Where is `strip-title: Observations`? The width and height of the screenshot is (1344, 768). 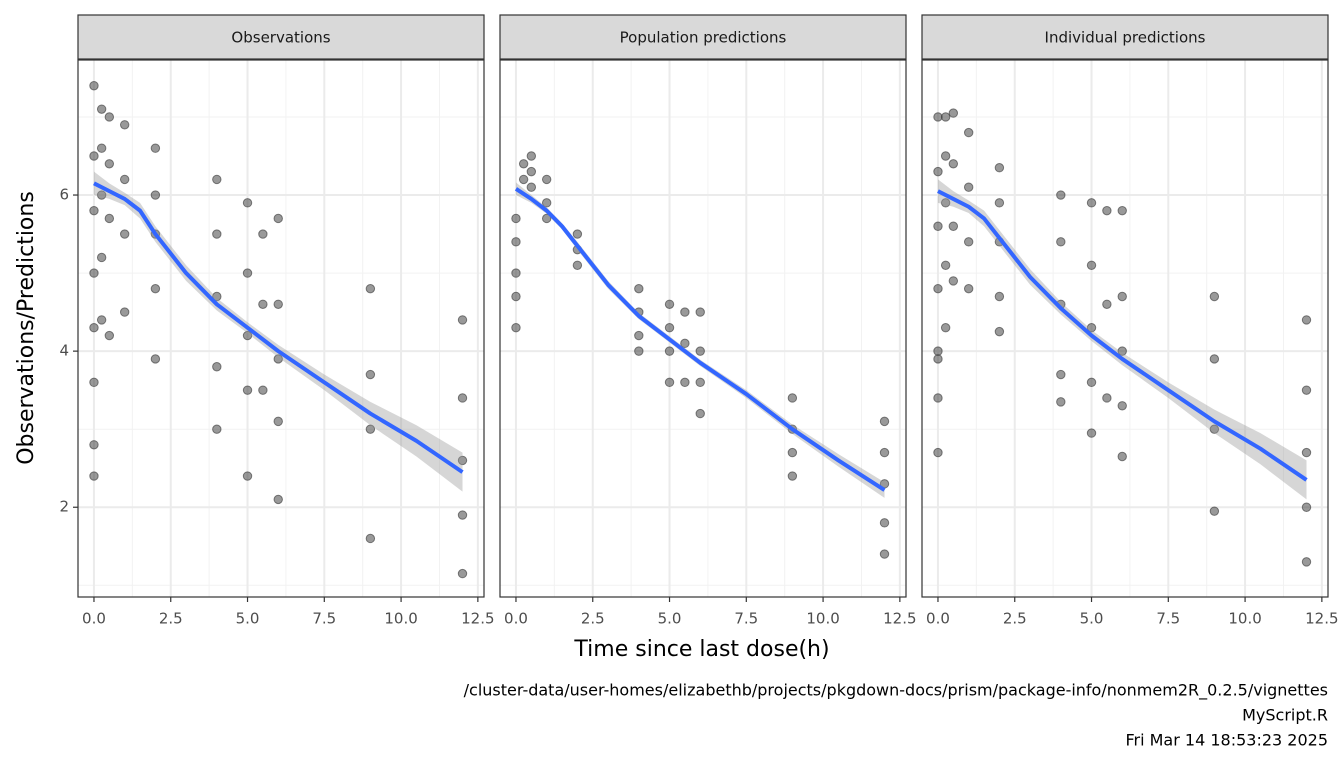
strip-title: Observations is located at coordinates (280, 38).